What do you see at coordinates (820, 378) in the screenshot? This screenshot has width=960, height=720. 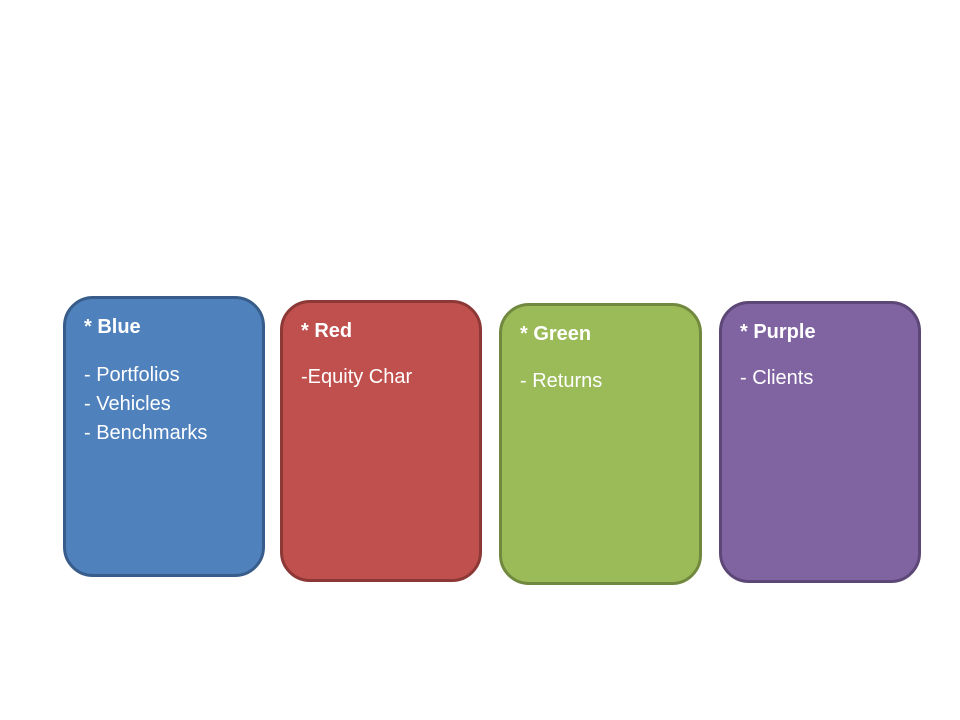 I see `card-item-list: - Clients` at bounding box center [820, 378].